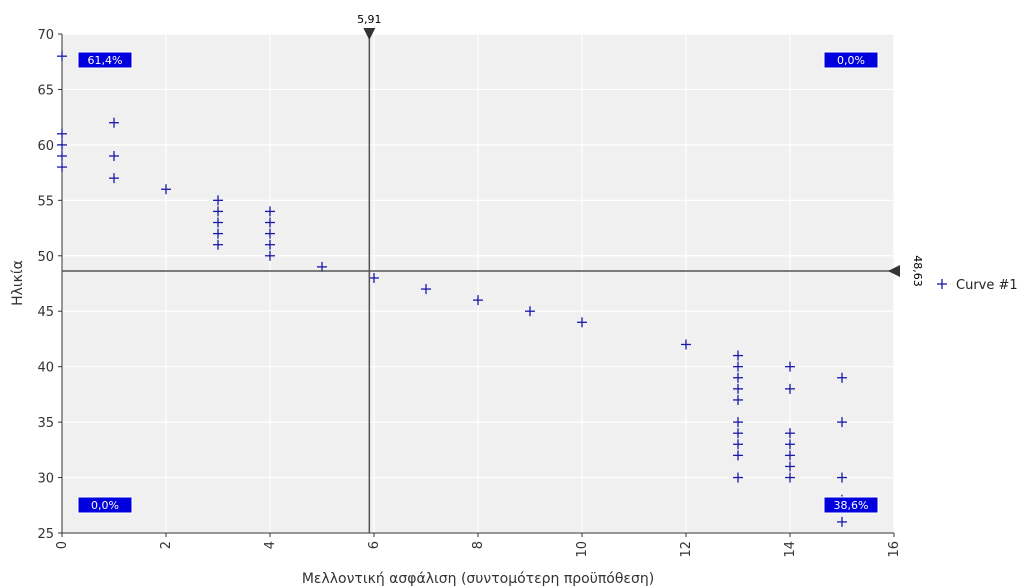 The width and height of the screenshot is (1027, 588). Describe the element at coordinates (45, 312) in the screenshot. I see `y-tick-label: 45` at that location.